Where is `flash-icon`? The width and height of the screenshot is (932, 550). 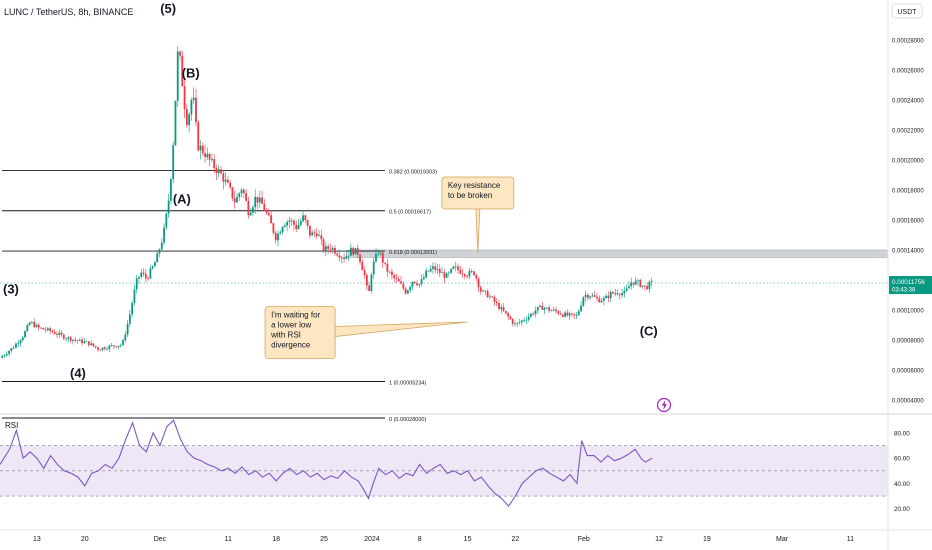 flash-icon is located at coordinates (664, 405).